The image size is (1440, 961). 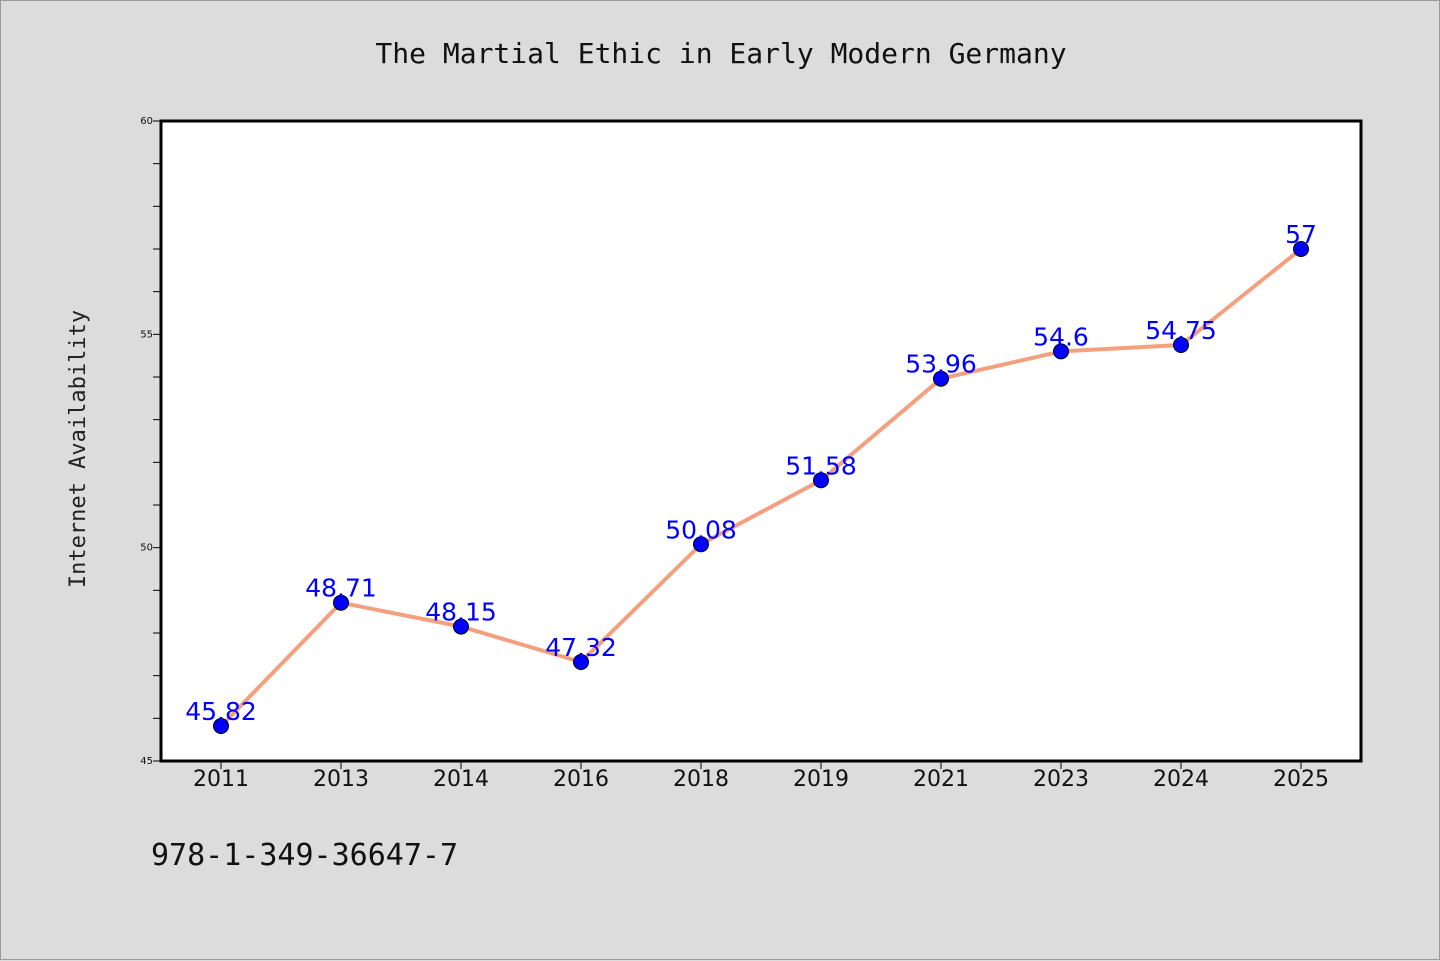 I want to click on y-tick-label: 50, so click(x=146, y=548).